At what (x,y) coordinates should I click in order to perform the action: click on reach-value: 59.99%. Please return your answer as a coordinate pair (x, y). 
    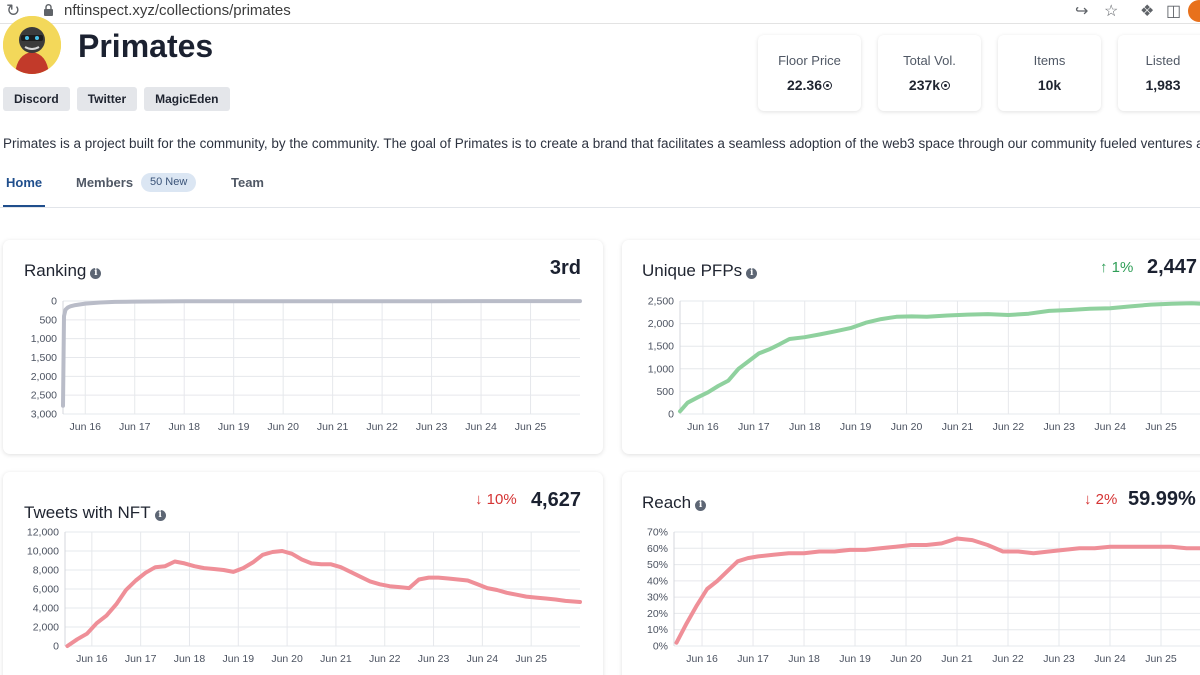
    Looking at the image, I should click on (1162, 499).